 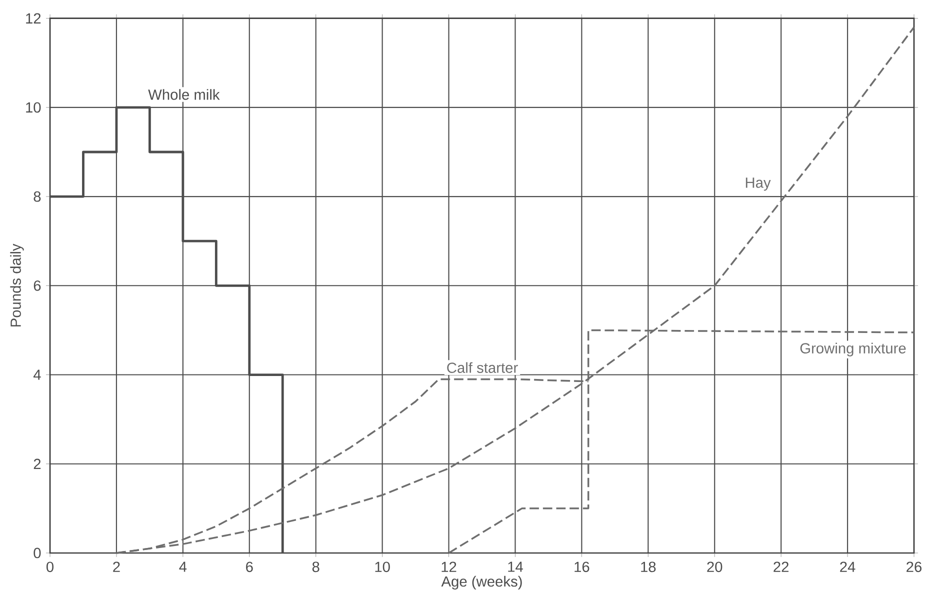 I want to click on x-tick-label: 26, so click(x=914, y=567).